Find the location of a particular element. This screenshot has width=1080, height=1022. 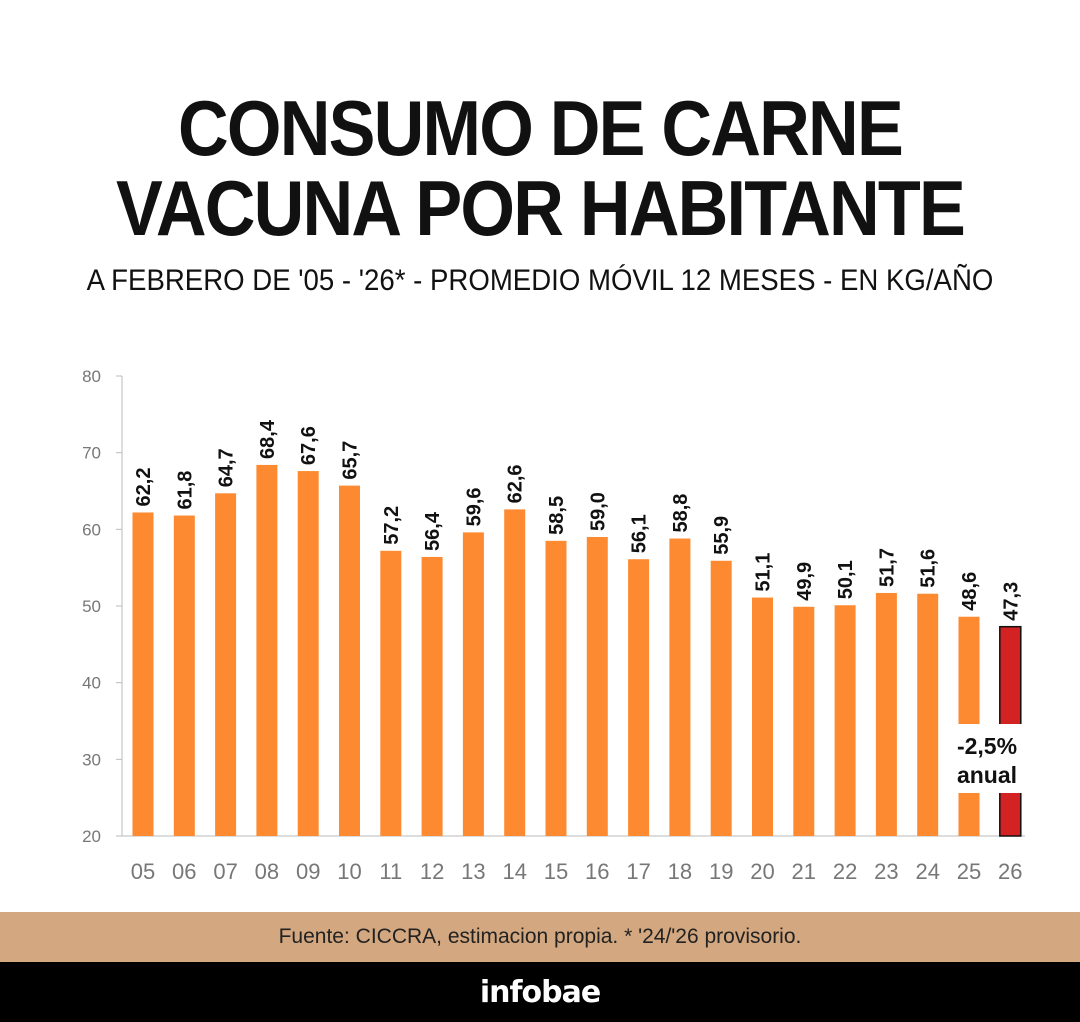

bar-value-label: 62,2 is located at coordinates (144, 487).